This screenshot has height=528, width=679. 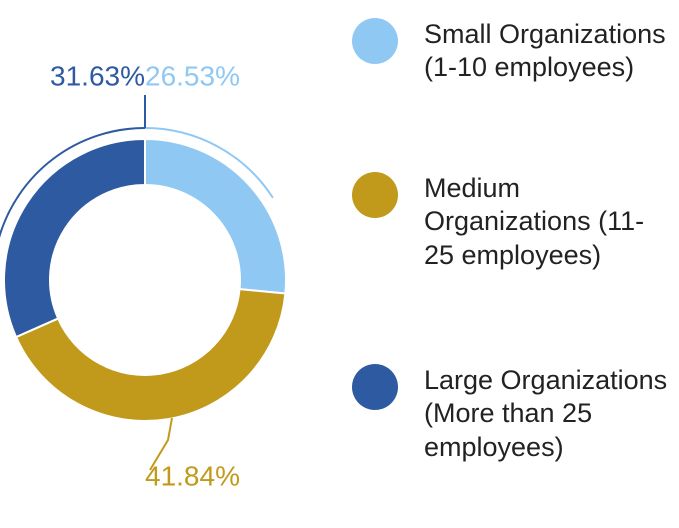 I want to click on legend-label: Small Organizations (1-10 employees), so click(x=545, y=51).